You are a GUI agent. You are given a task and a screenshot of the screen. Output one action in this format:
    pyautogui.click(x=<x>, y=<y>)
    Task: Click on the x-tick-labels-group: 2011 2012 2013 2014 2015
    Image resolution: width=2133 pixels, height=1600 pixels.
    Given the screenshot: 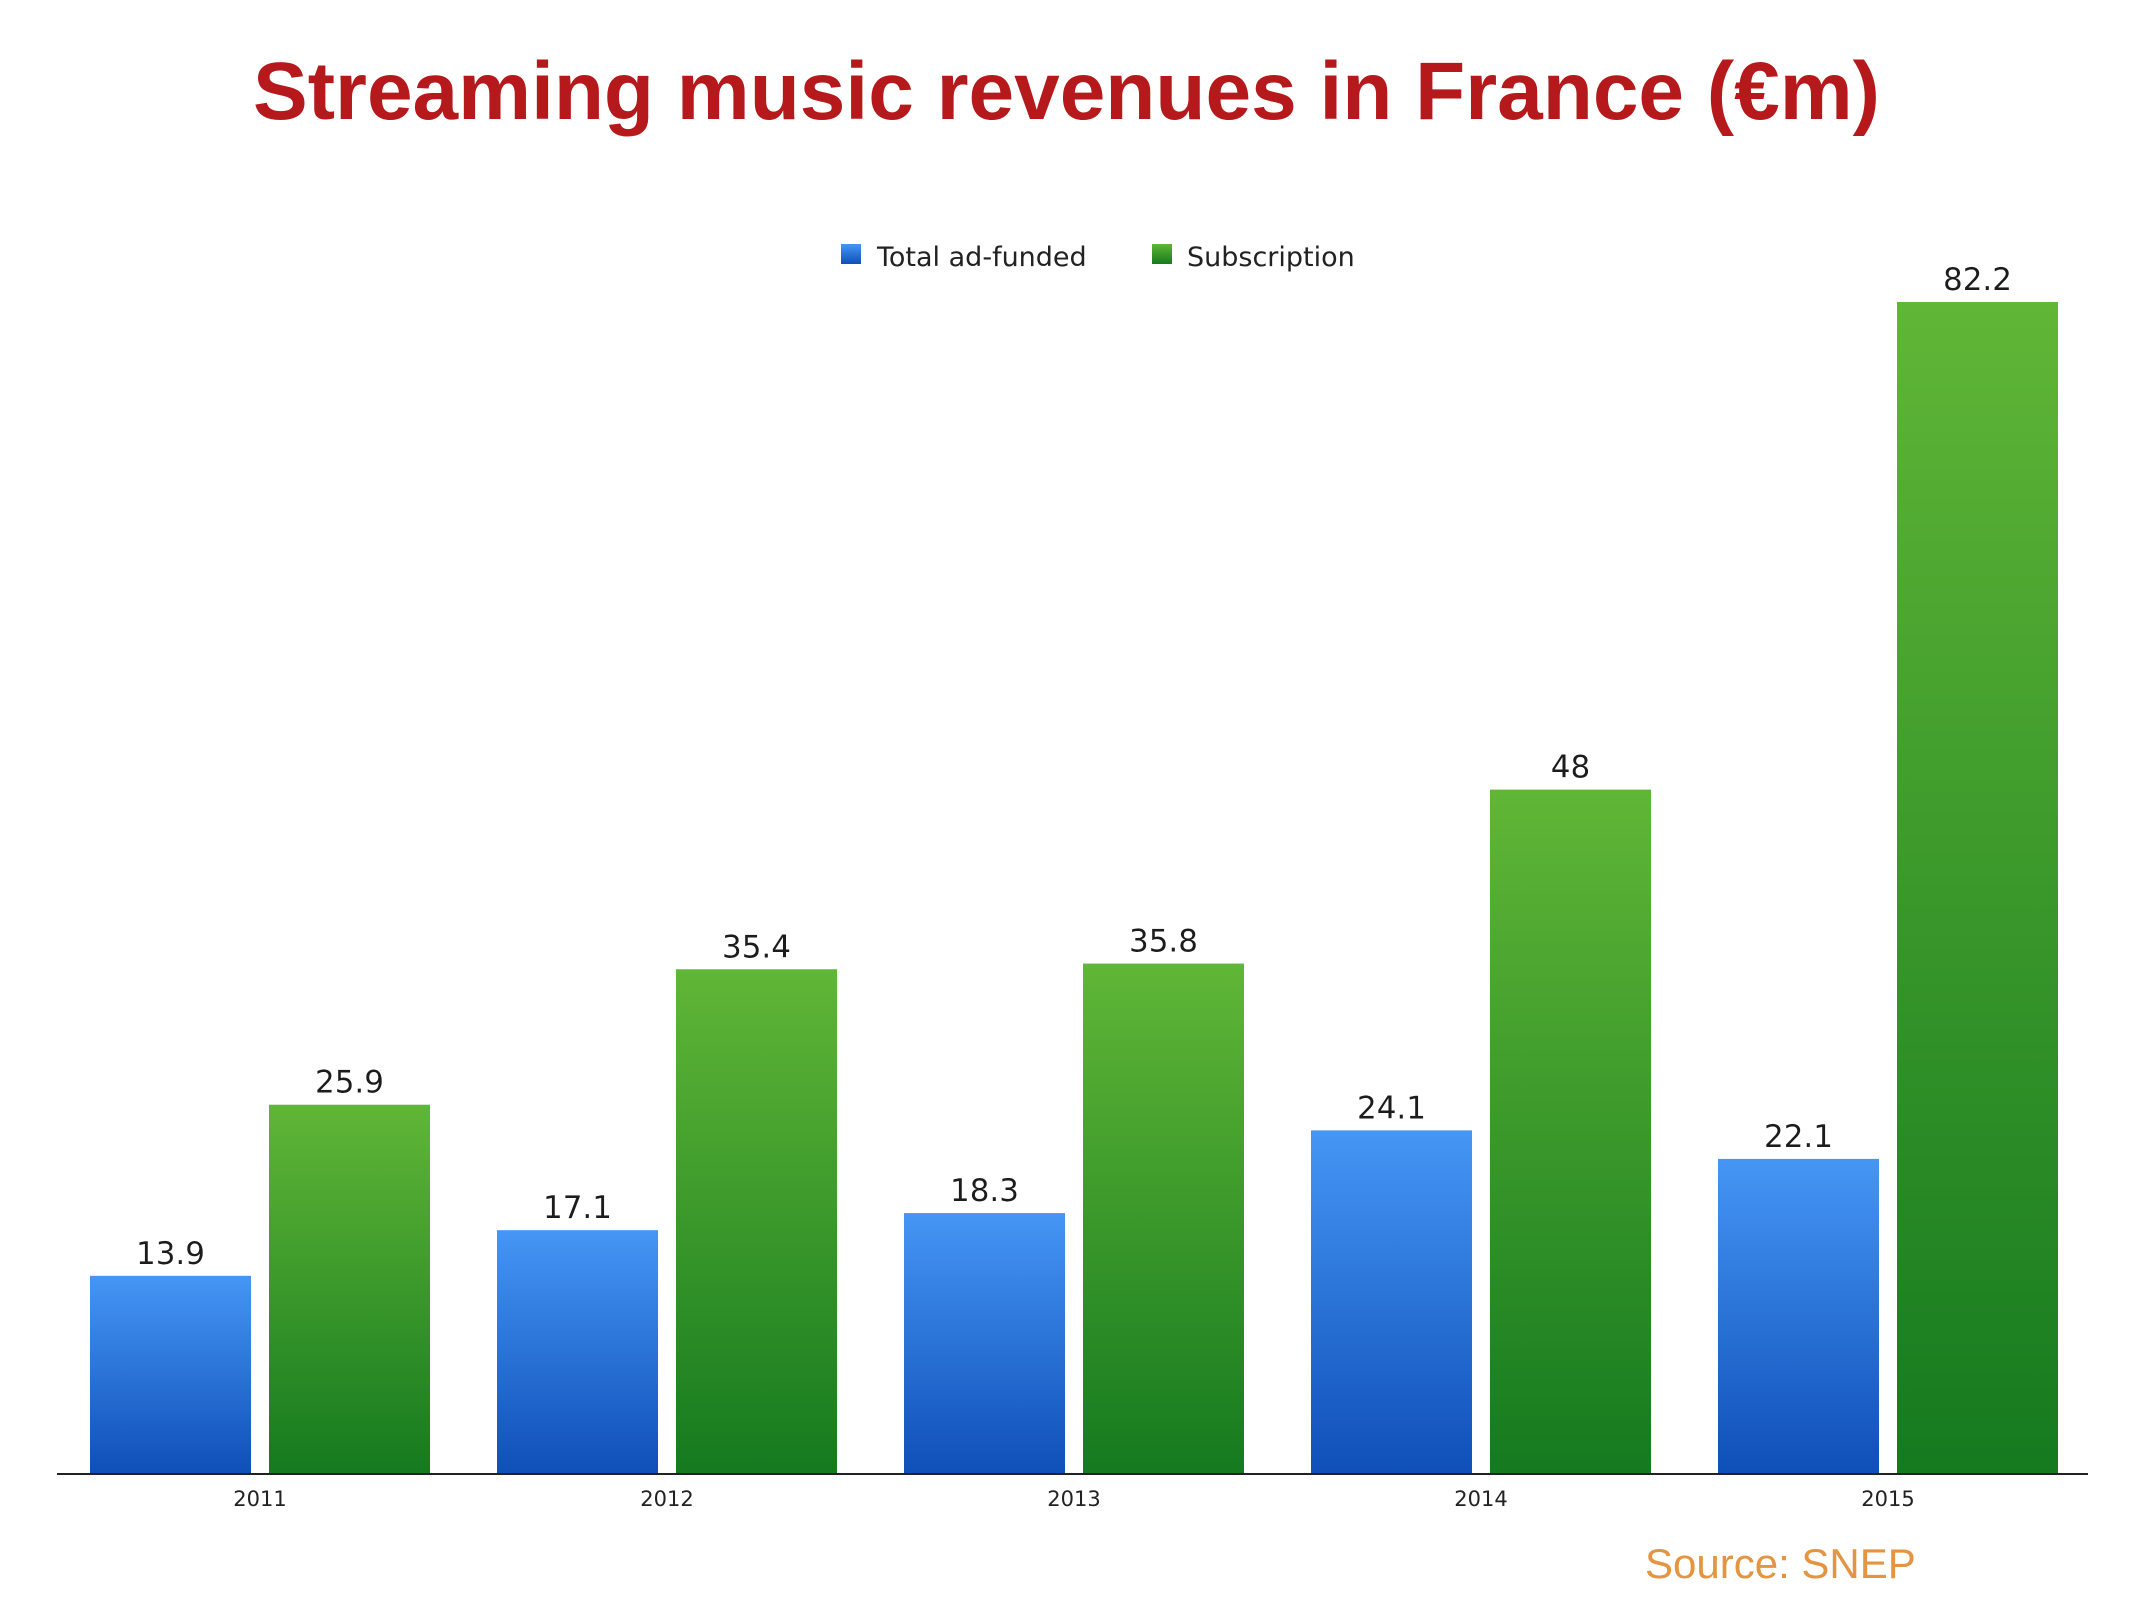 What is the action you would take?
    pyautogui.click(x=1073, y=1499)
    